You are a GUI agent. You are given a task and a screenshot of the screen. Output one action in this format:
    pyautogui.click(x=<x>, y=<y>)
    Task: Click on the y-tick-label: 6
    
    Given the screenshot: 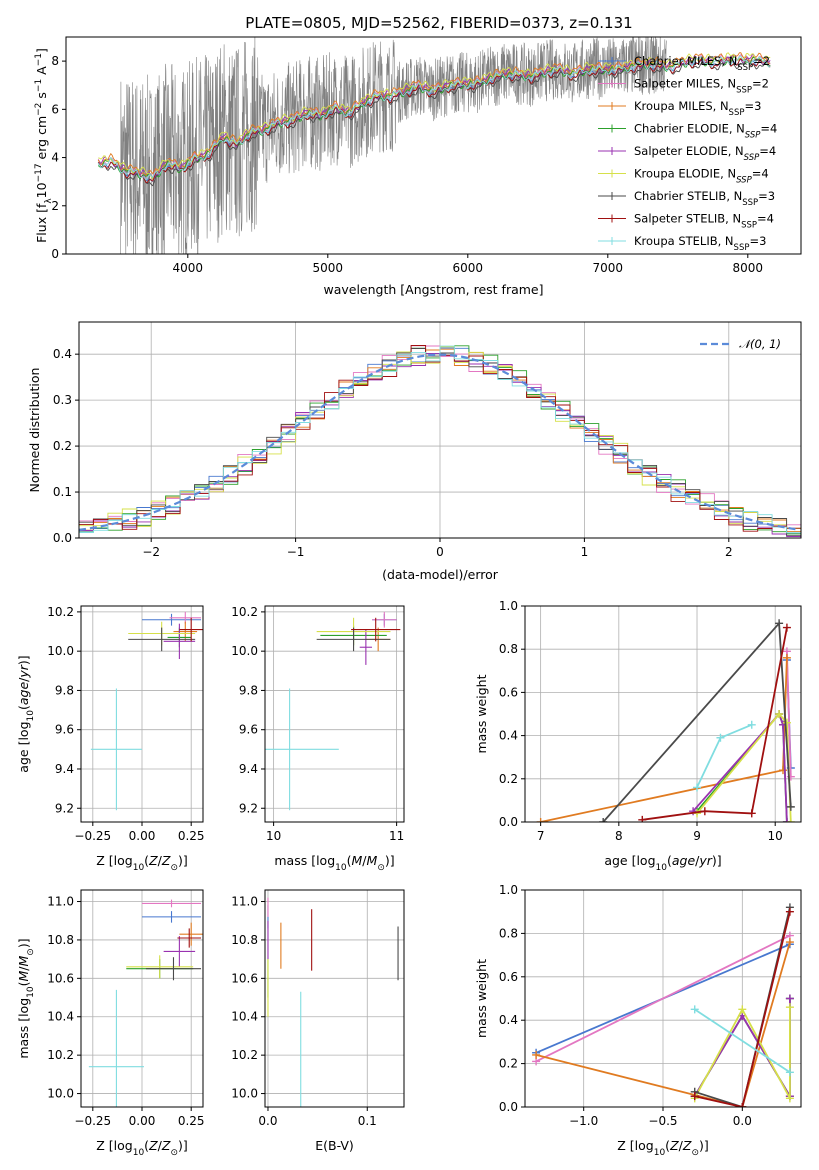 What is the action you would take?
    pyautogui.click(x=55, y=109)
    